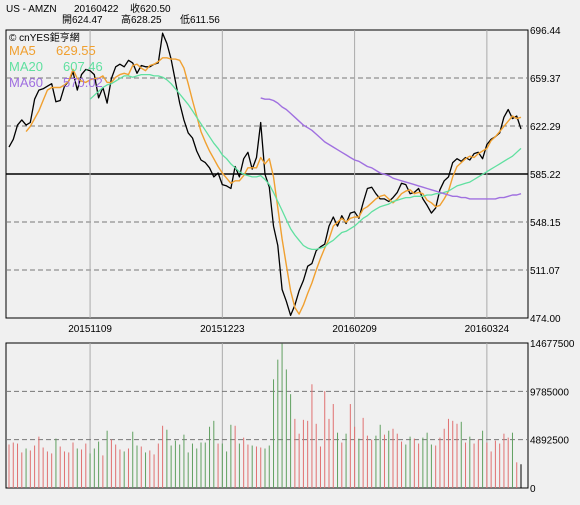  Describe the element at coordinates (545, 319) in the screenshot. I see `price-tick-label: 474.00` at that location.